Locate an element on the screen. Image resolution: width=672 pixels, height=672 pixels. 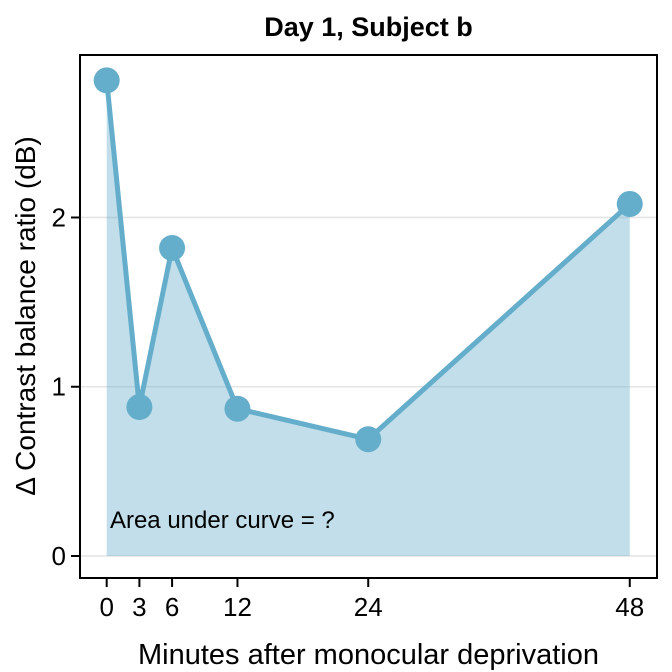
y-axis-label: Δ Contrast balance ratio (dB) is located at coordinates (25, 316).